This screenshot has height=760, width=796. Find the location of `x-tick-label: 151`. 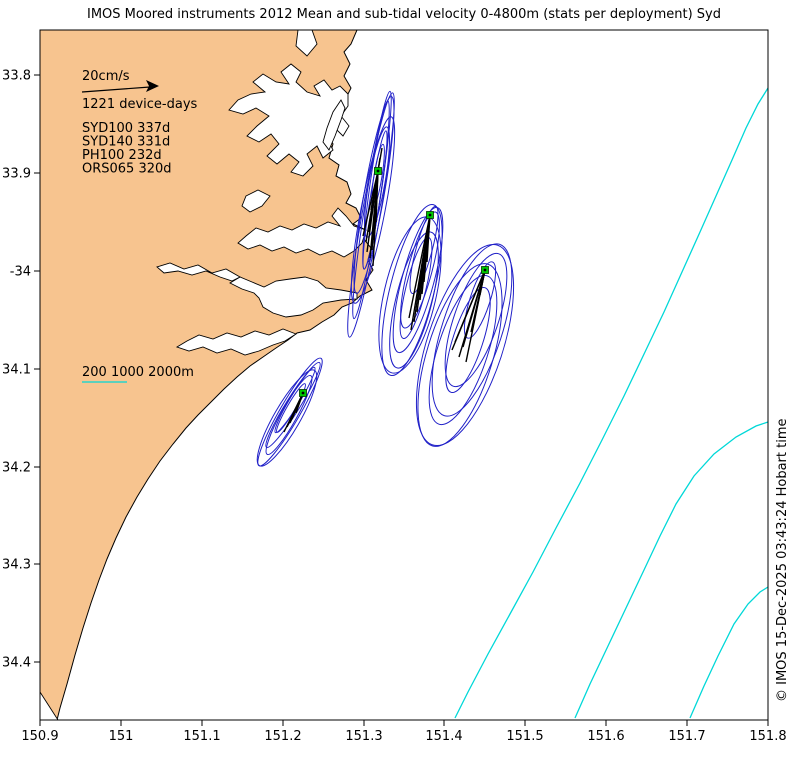

x-tick-label: 151 is located at coordinates (121, 736).